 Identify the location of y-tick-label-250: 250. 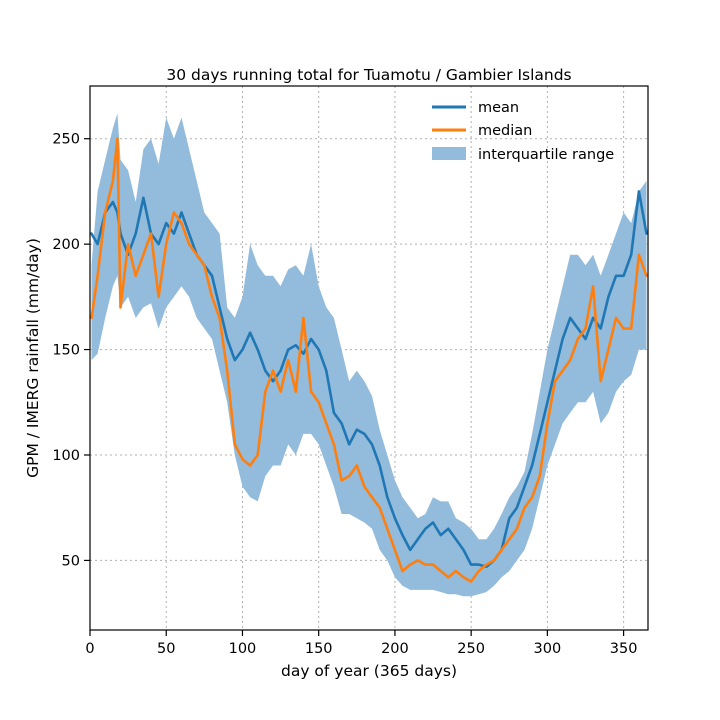
(66, 140).